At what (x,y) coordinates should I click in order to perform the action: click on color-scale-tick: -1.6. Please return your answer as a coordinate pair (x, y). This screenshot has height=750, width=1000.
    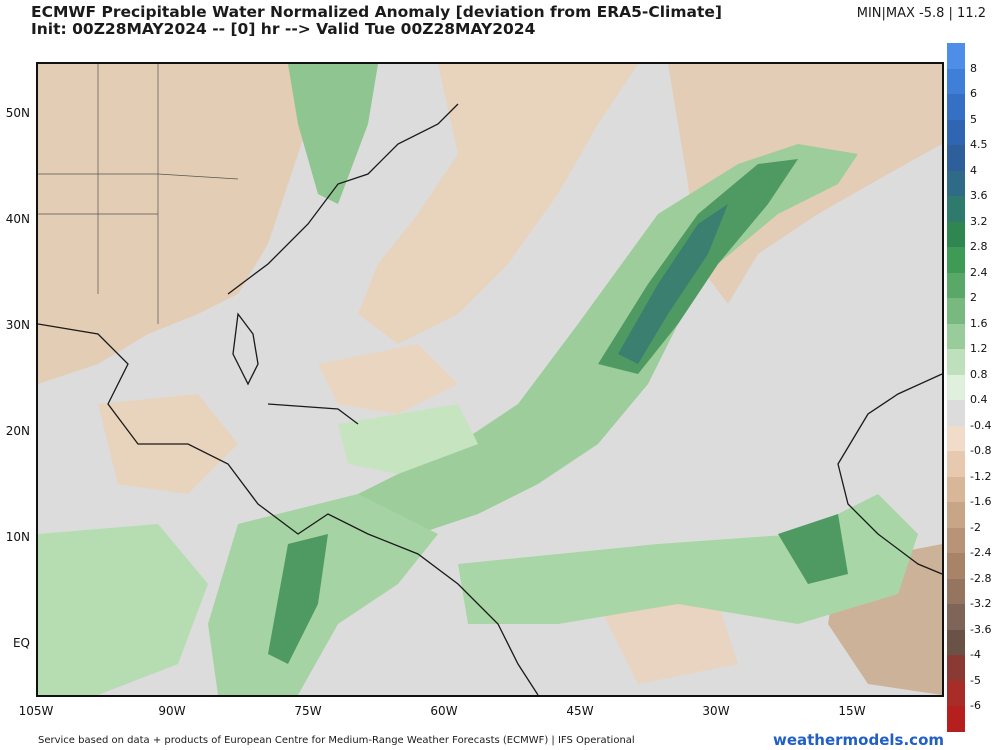
    Looking at the image, I should click on (981, 501).